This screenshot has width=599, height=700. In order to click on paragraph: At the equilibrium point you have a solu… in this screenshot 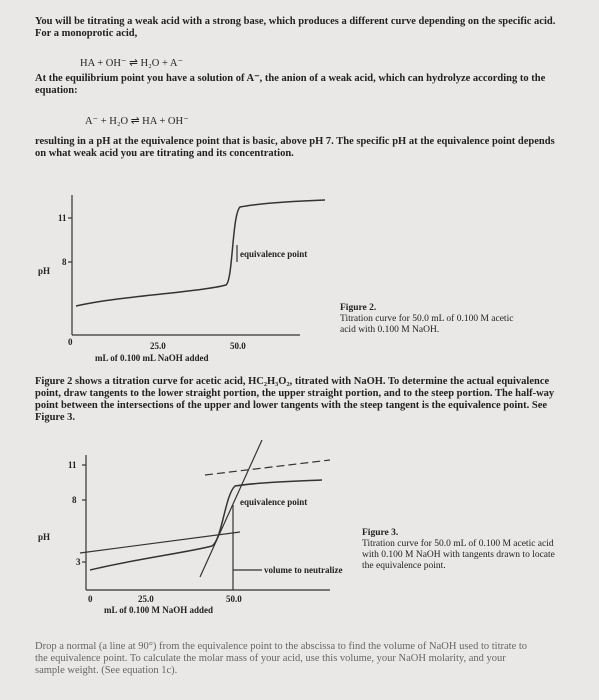, I will do `click(290, 84)`.